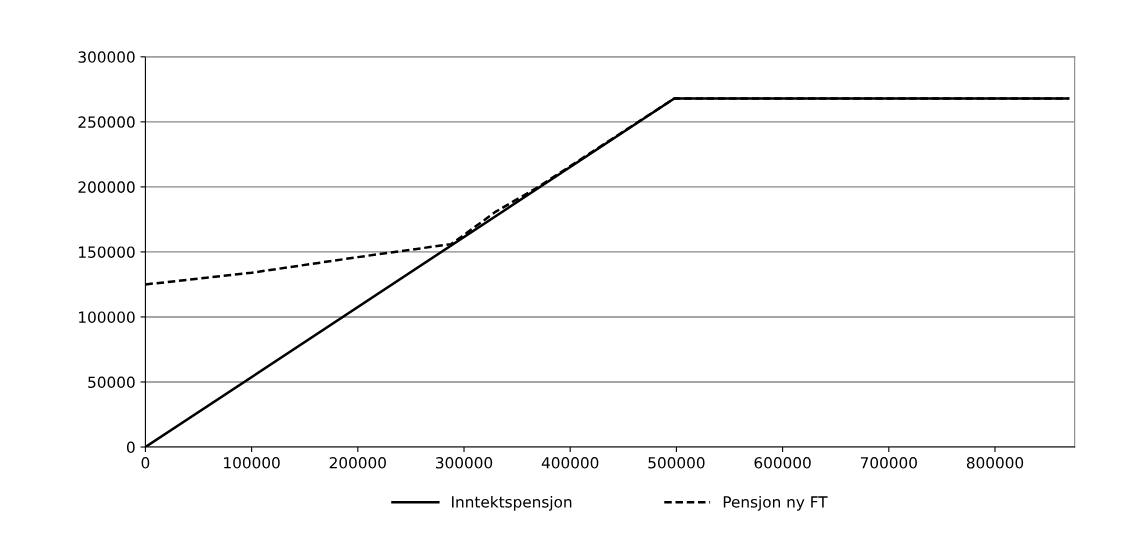  What do you see at coordinates (782, 463) in the screenshot?
I see `x-tick-label: 600000` at bounding box center [782, 463].